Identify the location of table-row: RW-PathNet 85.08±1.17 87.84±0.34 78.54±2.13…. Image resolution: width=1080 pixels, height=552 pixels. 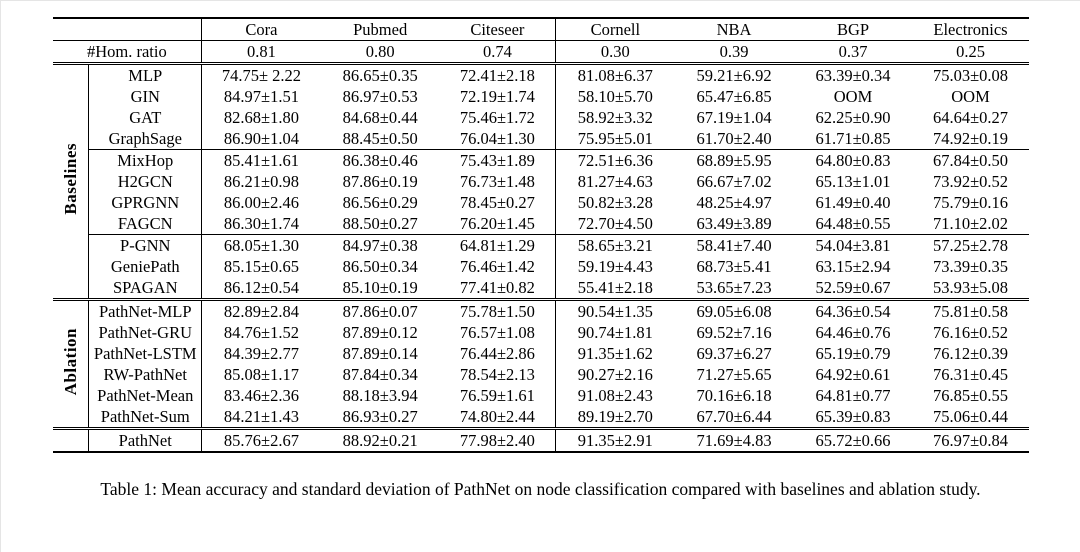
(541, 374).